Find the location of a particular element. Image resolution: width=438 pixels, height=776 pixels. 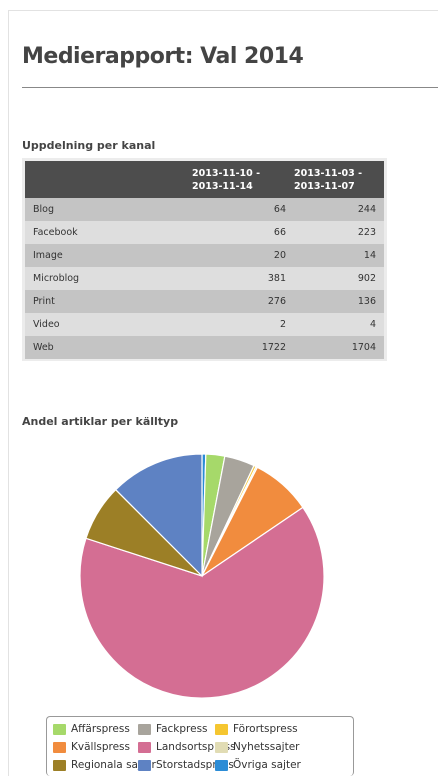

page-title: Medierapport: Val 2014 is located at coordinates (163, 56).